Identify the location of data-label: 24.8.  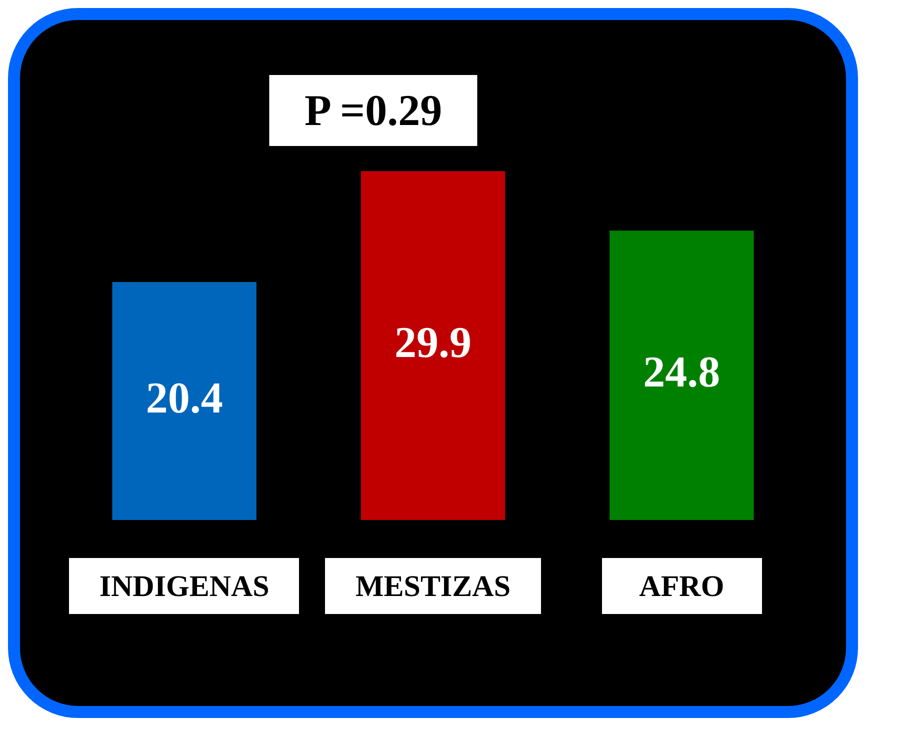
(681, 372).